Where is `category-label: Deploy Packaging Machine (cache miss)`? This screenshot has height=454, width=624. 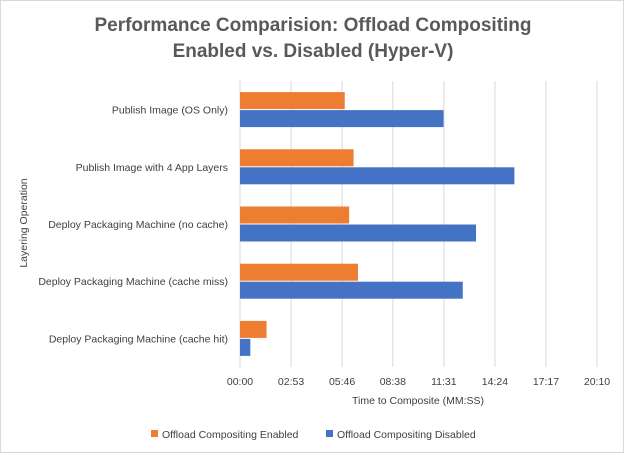
category-label: Deploy Packaging Machine (cache miss) is located at coordinates (133, 282).